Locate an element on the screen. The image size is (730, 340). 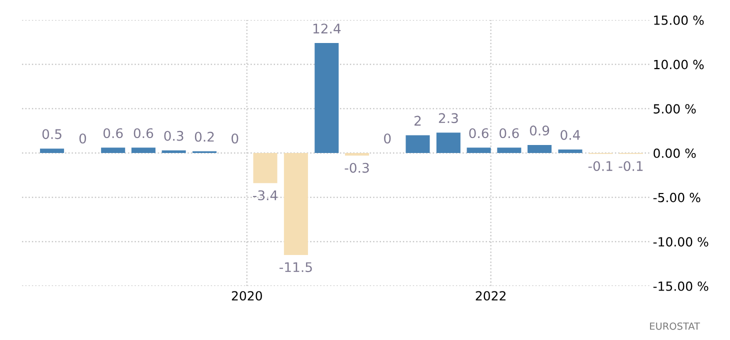
x-tick-label: 2022 is located at coordinates (491, 296).